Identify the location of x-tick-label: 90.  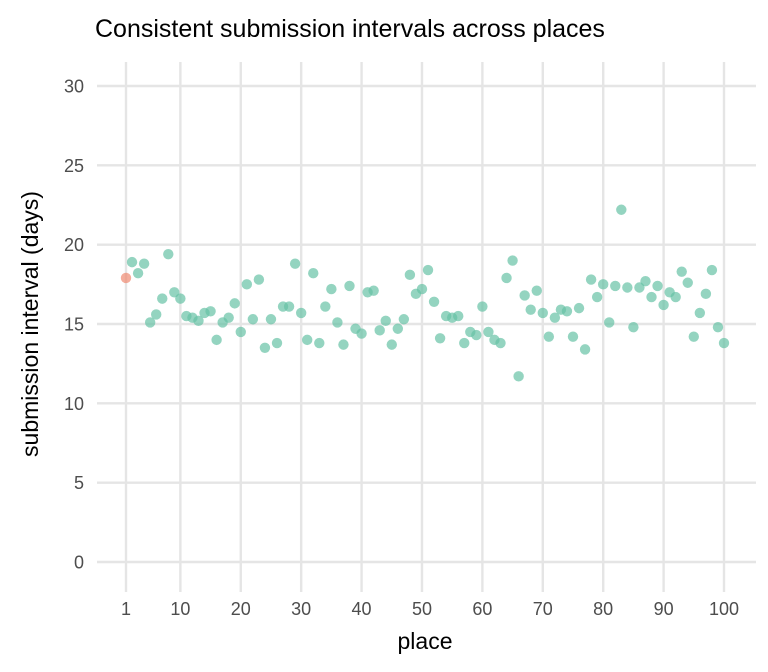
(664, 609).